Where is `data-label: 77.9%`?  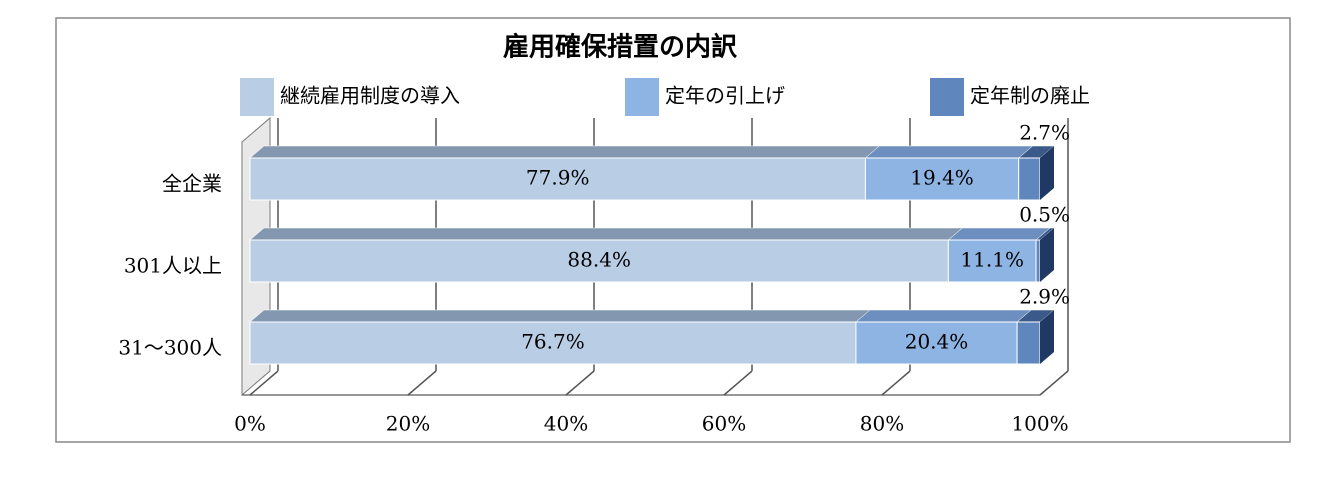 data-label: 77.9% is located at coordinates (558, 178).